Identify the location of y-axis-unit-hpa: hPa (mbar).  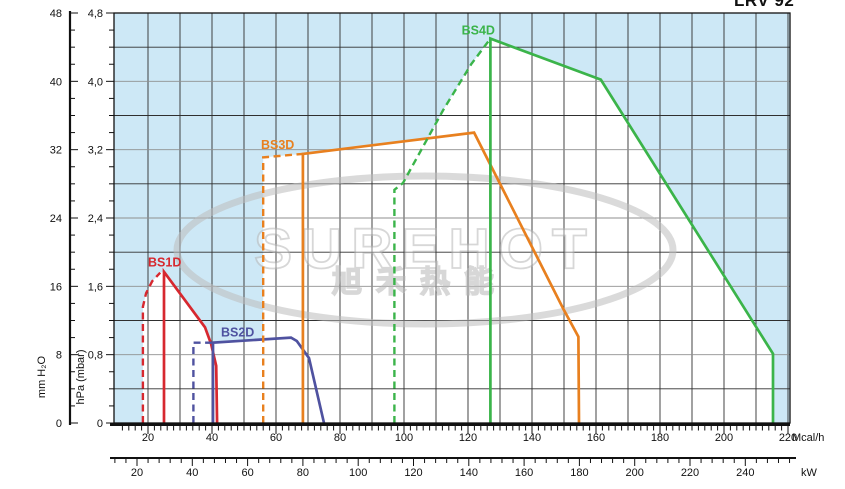
(81, 376).